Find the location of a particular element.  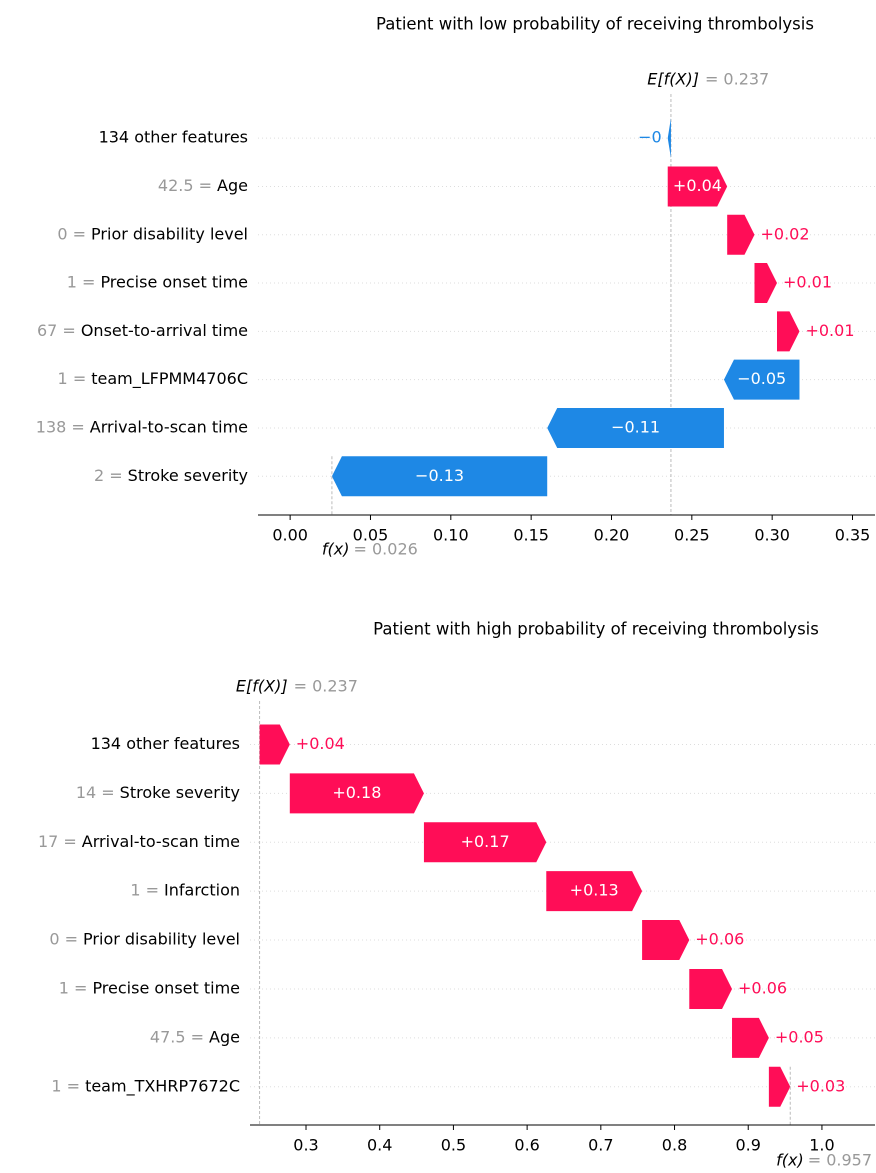

x-tick-label: 0.35 is located at coordinates (853, 535).